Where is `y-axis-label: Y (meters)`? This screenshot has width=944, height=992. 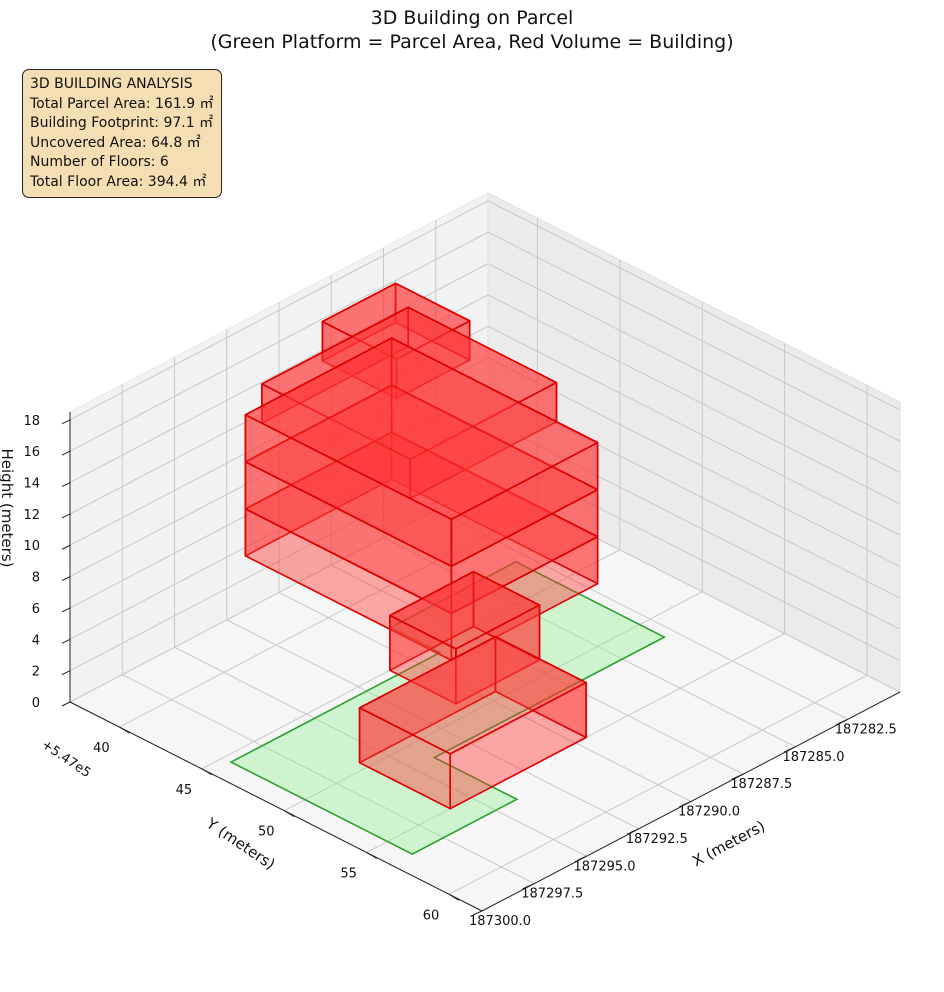 y-axis-label: Y (meters) is located at coordinates (240, 843).